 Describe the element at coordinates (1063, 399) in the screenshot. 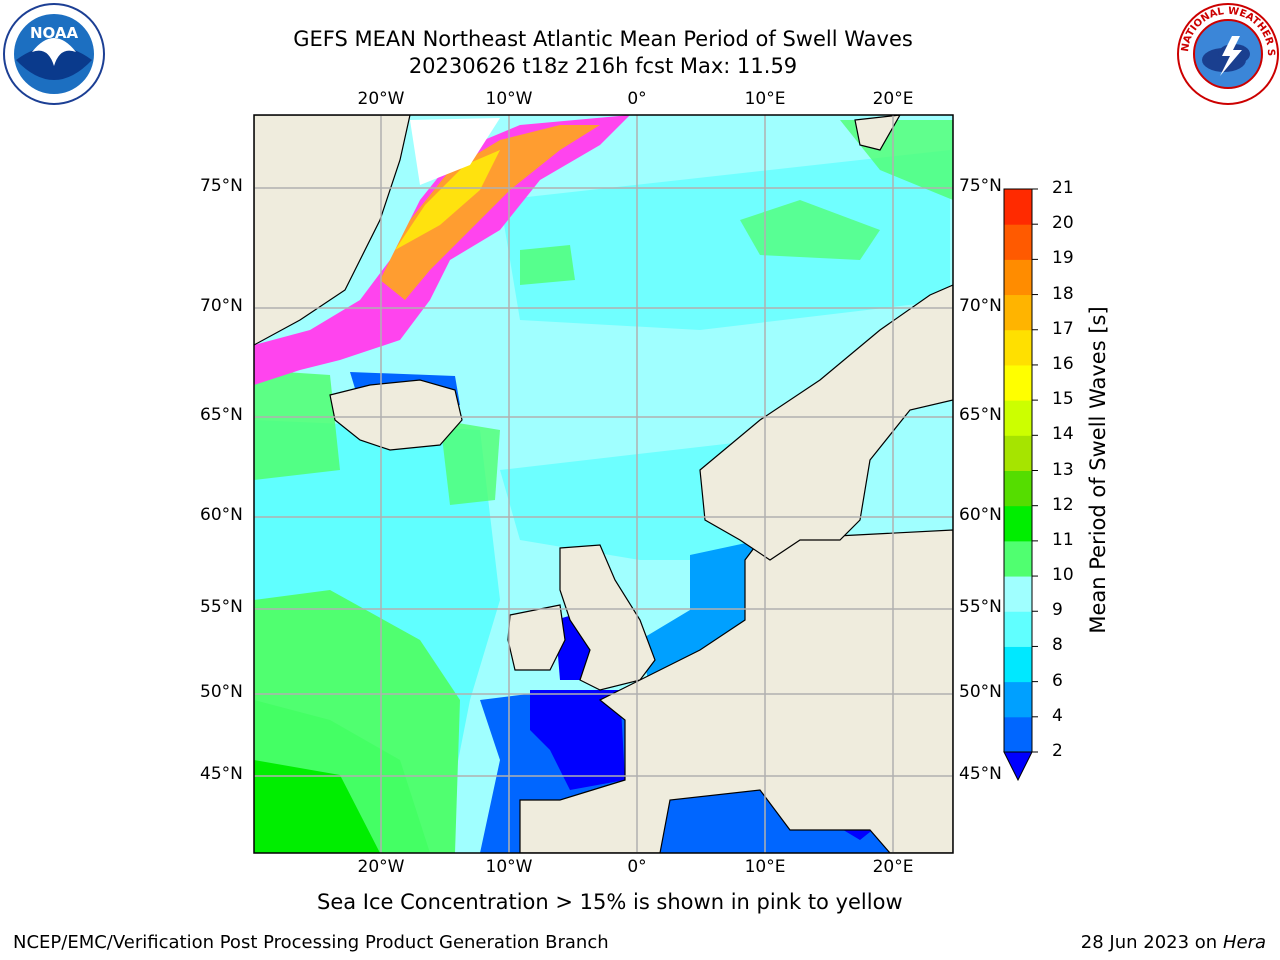

I see `colorbar-tick-label: 15` at that location.